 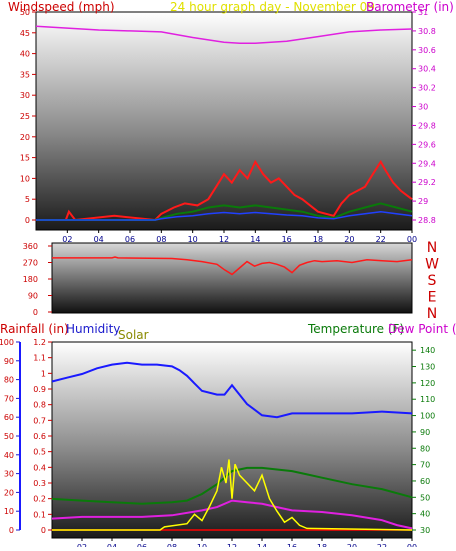 I want to click on temperature-tick-label: 50, so click(x=425, y=497).